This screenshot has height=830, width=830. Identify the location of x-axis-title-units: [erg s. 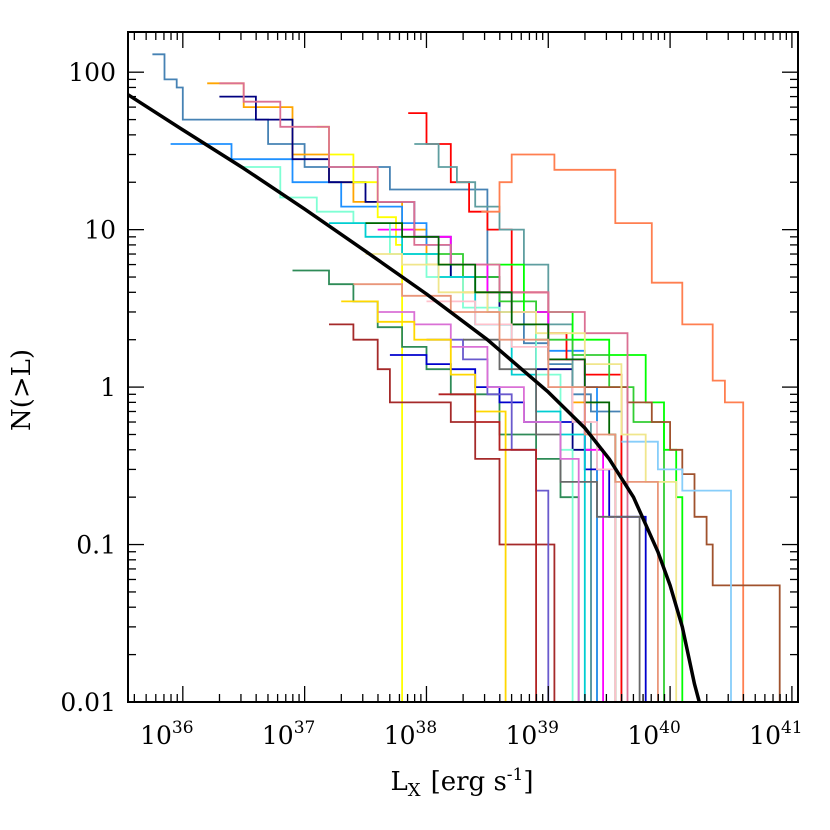
(469, 782).